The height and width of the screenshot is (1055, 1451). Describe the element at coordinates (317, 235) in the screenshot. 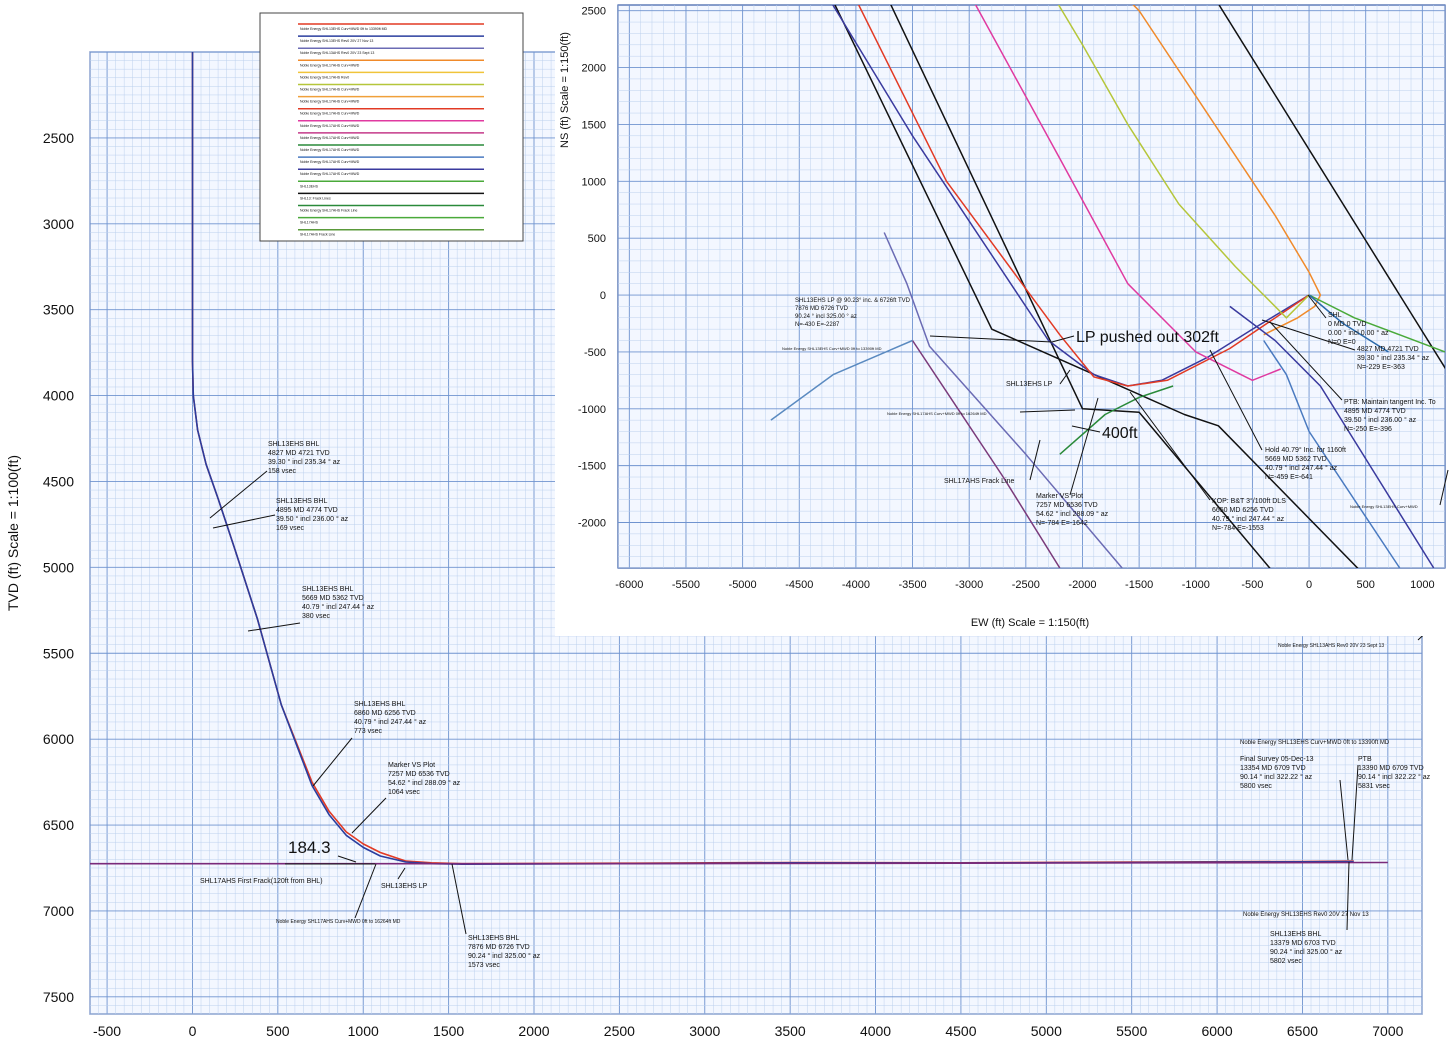

I see `legend-label: SHL17AHS Frack Line` at that location.